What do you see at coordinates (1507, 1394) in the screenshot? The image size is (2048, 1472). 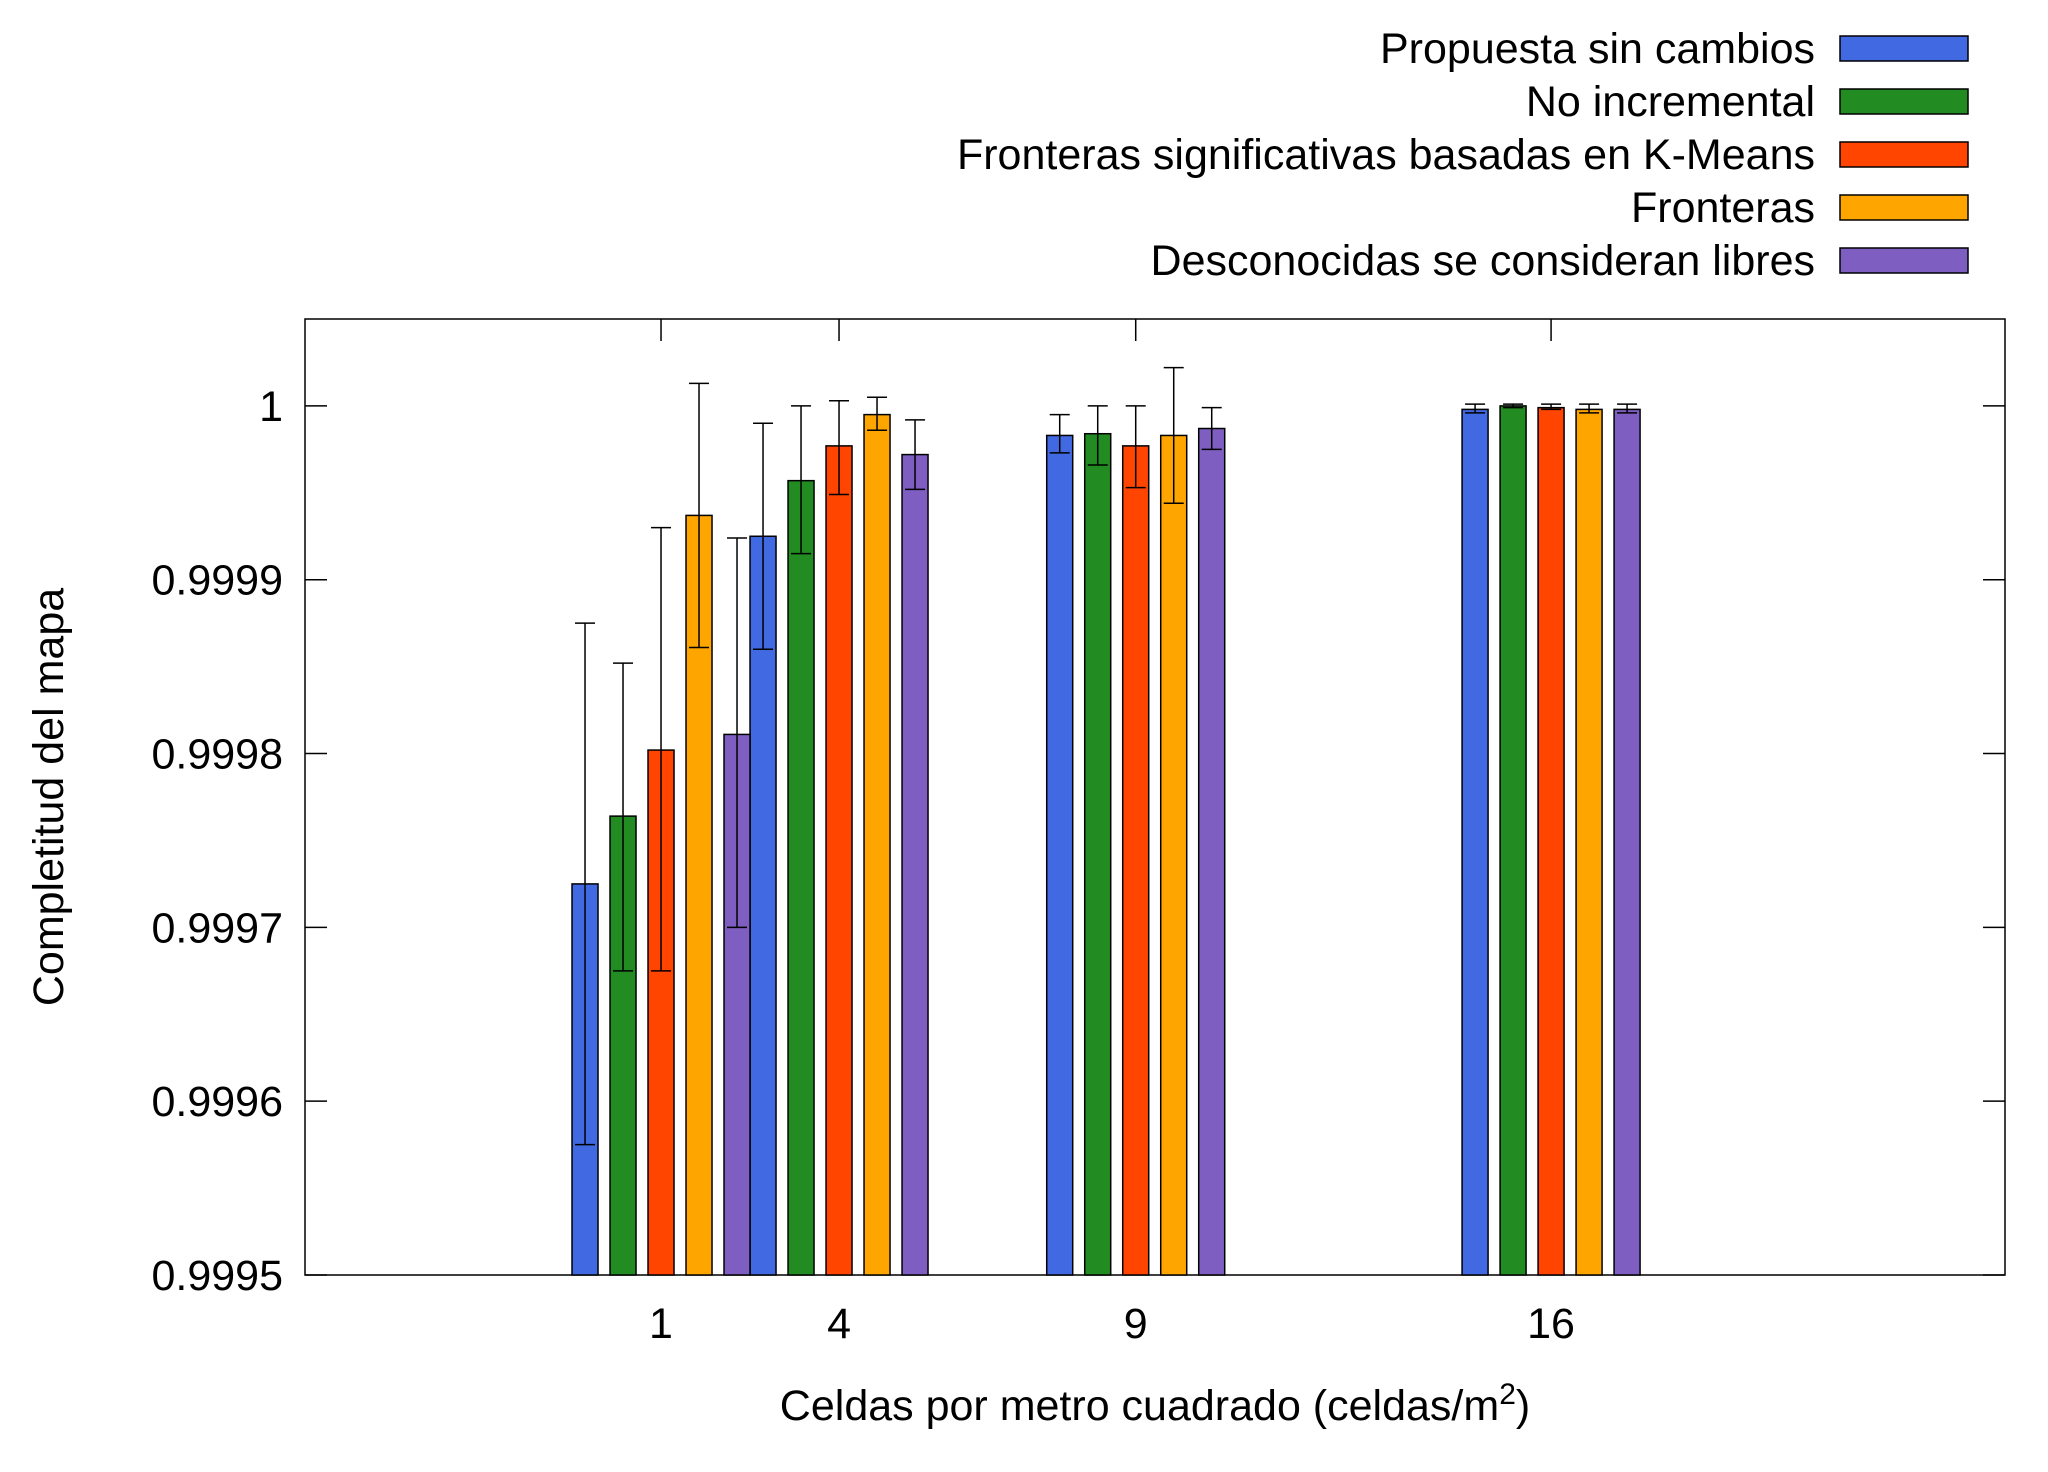 I see `x-axis-label-sup: 2` at bounding box center [1507, 1394].